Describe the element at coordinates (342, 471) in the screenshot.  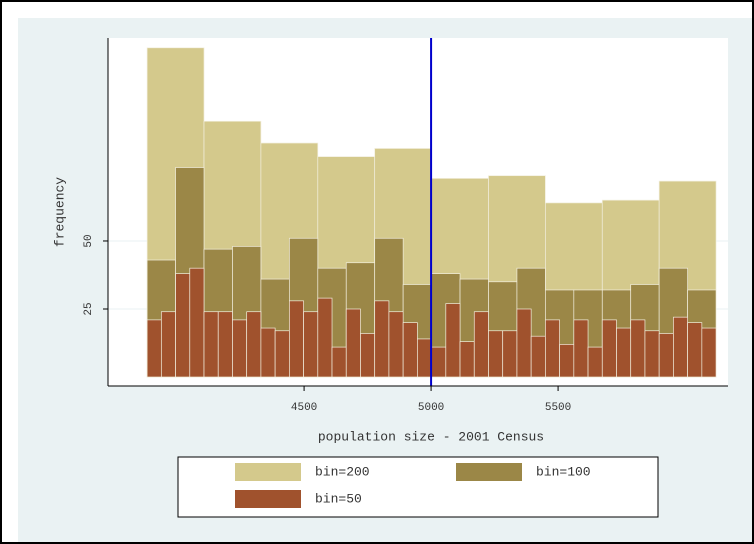
I see `legend-label: bin=200` at that location.